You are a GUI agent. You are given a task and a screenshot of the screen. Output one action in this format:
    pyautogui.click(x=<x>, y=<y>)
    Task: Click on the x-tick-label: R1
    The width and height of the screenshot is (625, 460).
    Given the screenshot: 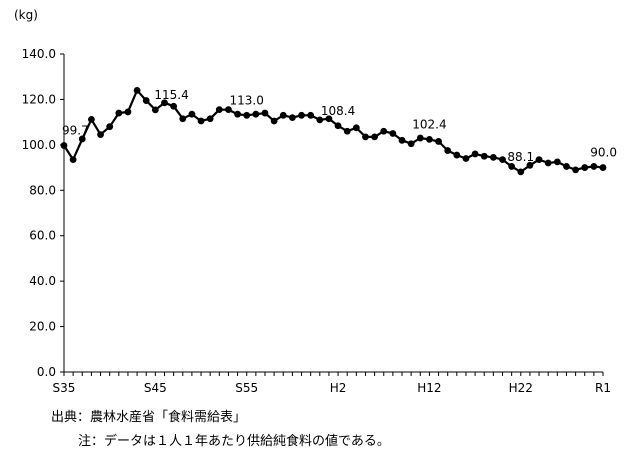 What is the action you would take?
    pyautogui.click(x=603, y=388)
    